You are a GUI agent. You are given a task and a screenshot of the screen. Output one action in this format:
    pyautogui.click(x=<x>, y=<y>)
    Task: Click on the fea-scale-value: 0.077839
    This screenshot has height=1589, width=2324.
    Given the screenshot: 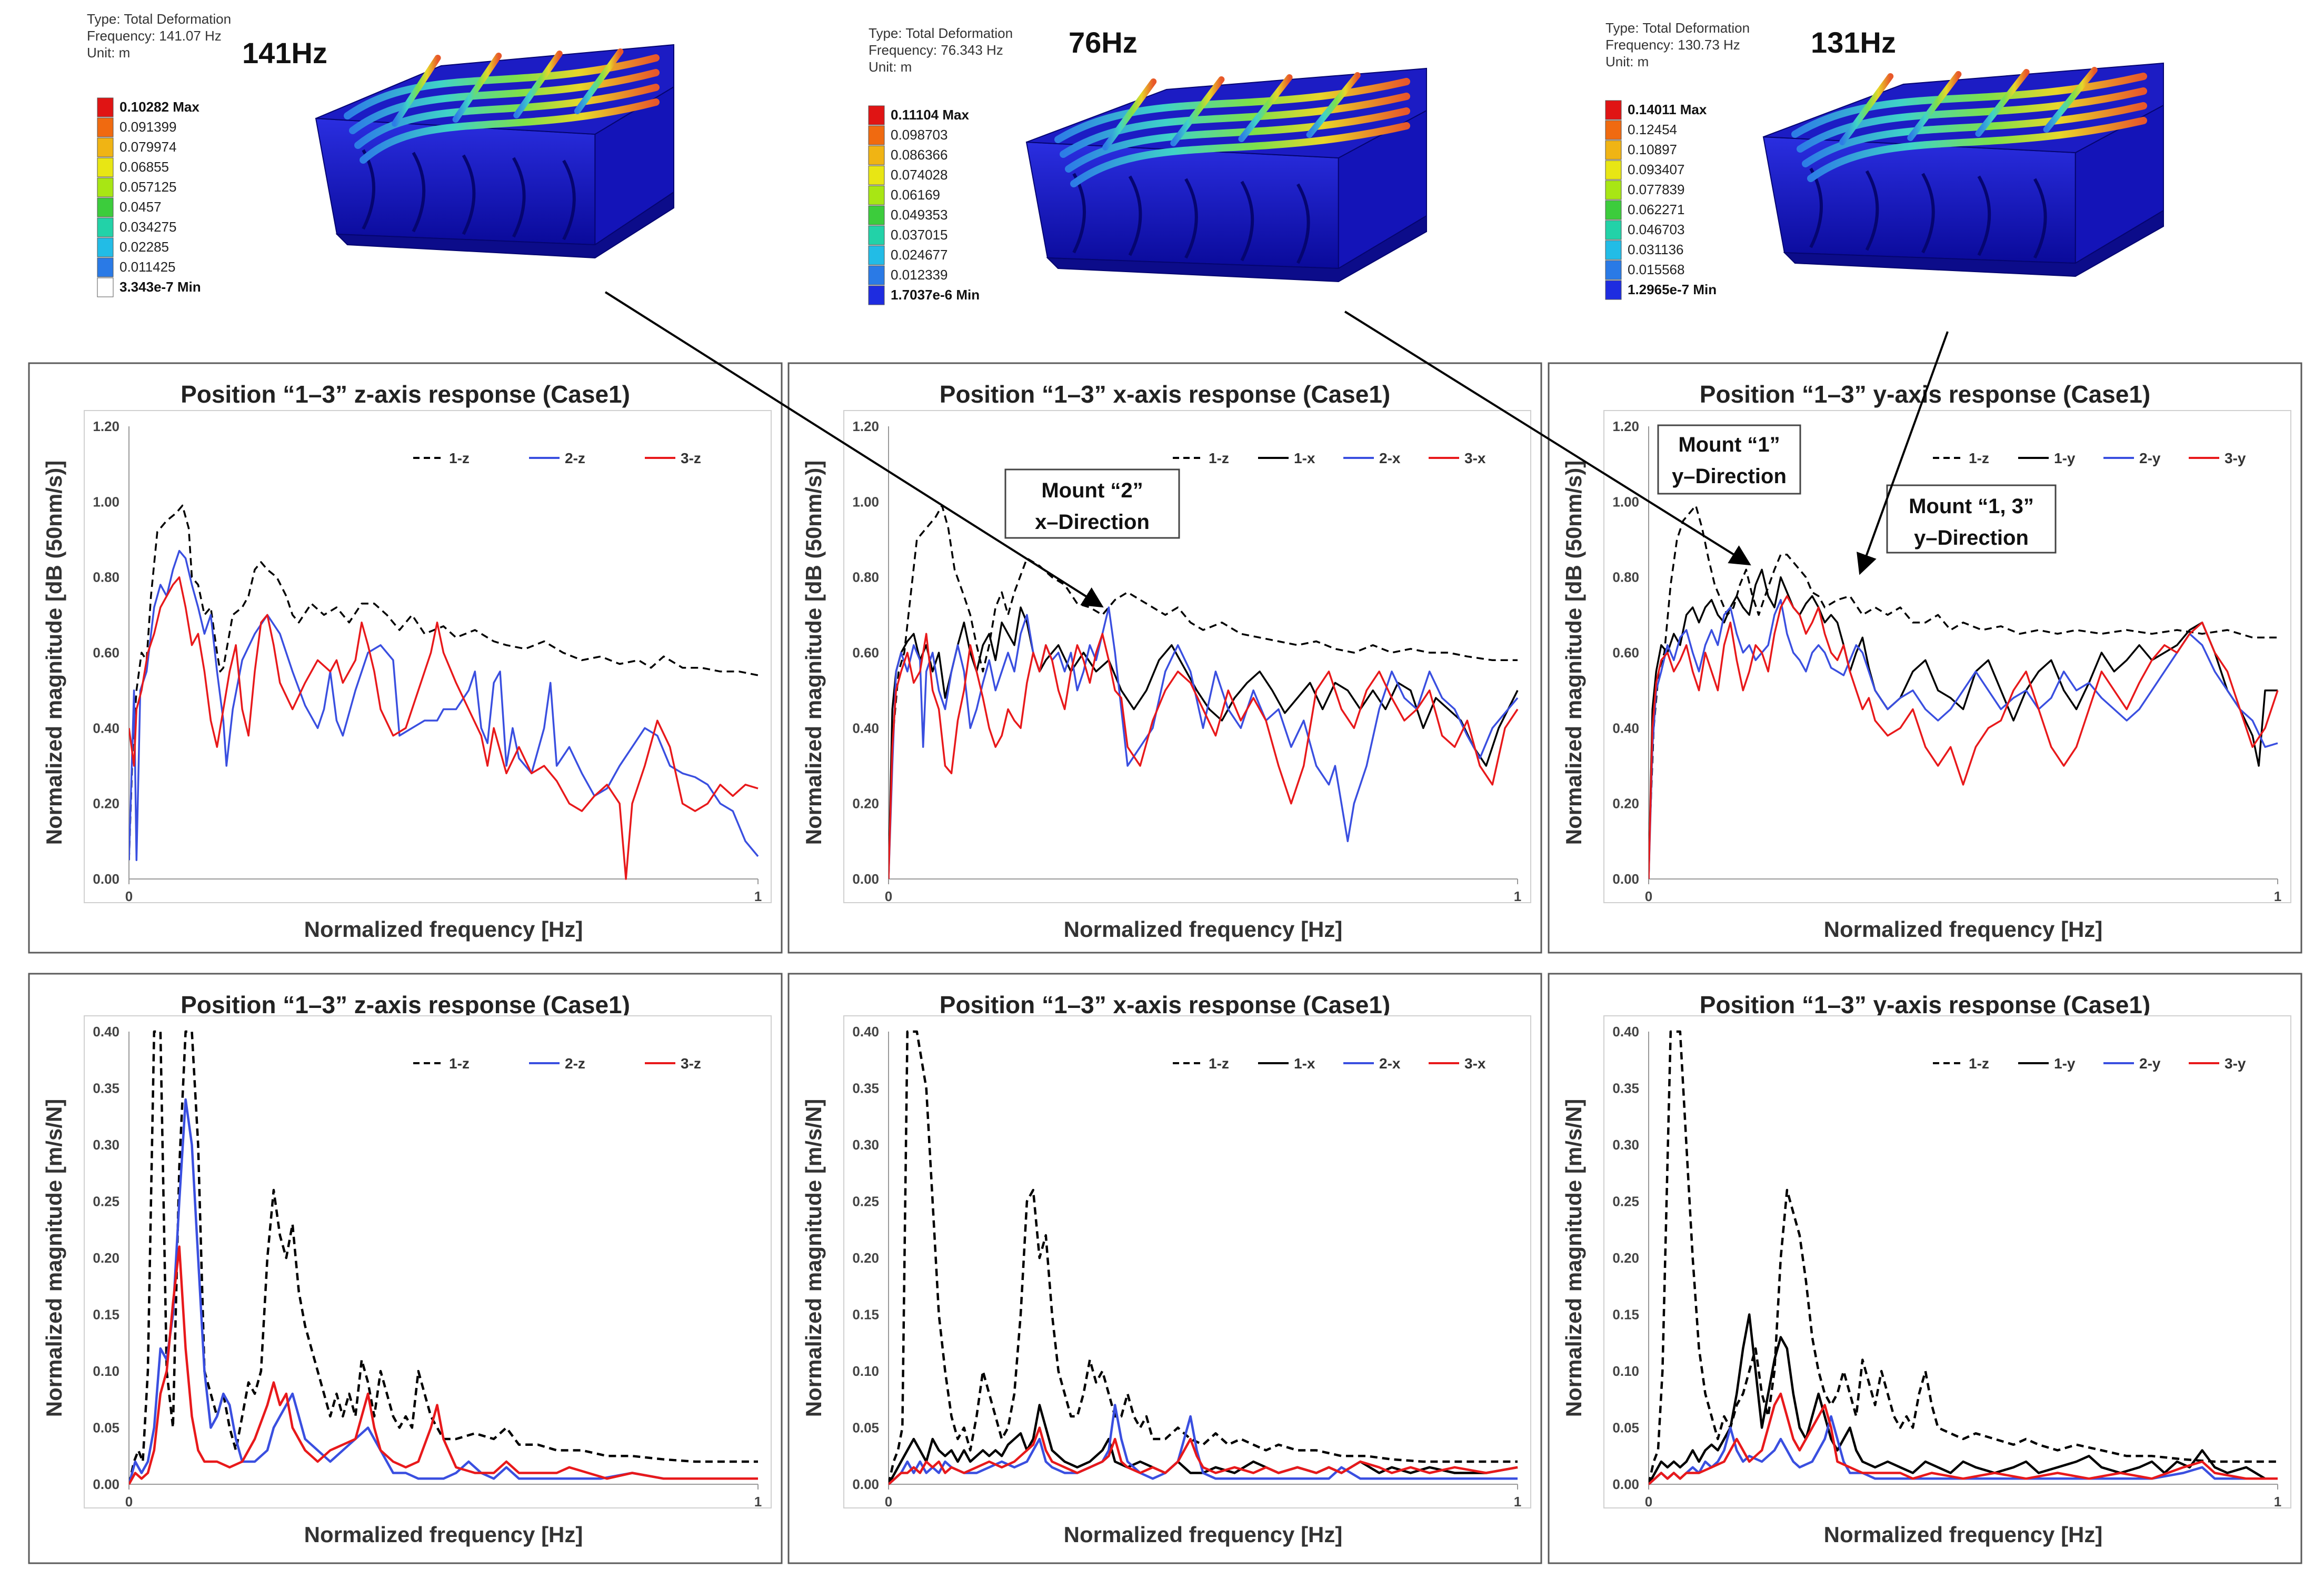 What is the action you would take?
    pyautogui.click(x=1656, y=189)
    